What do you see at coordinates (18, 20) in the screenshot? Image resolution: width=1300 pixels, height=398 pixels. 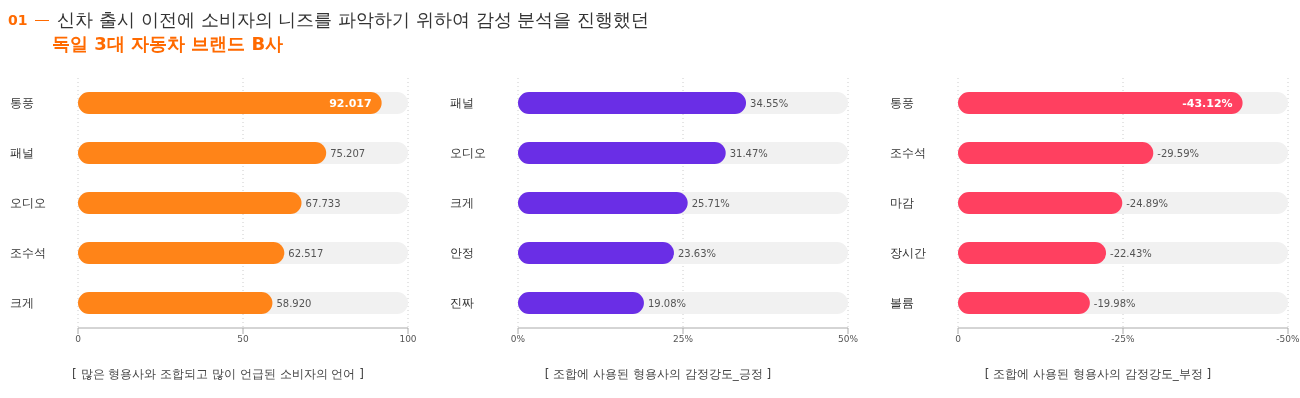 I see `text: 01` at bounding box center [18, 20].